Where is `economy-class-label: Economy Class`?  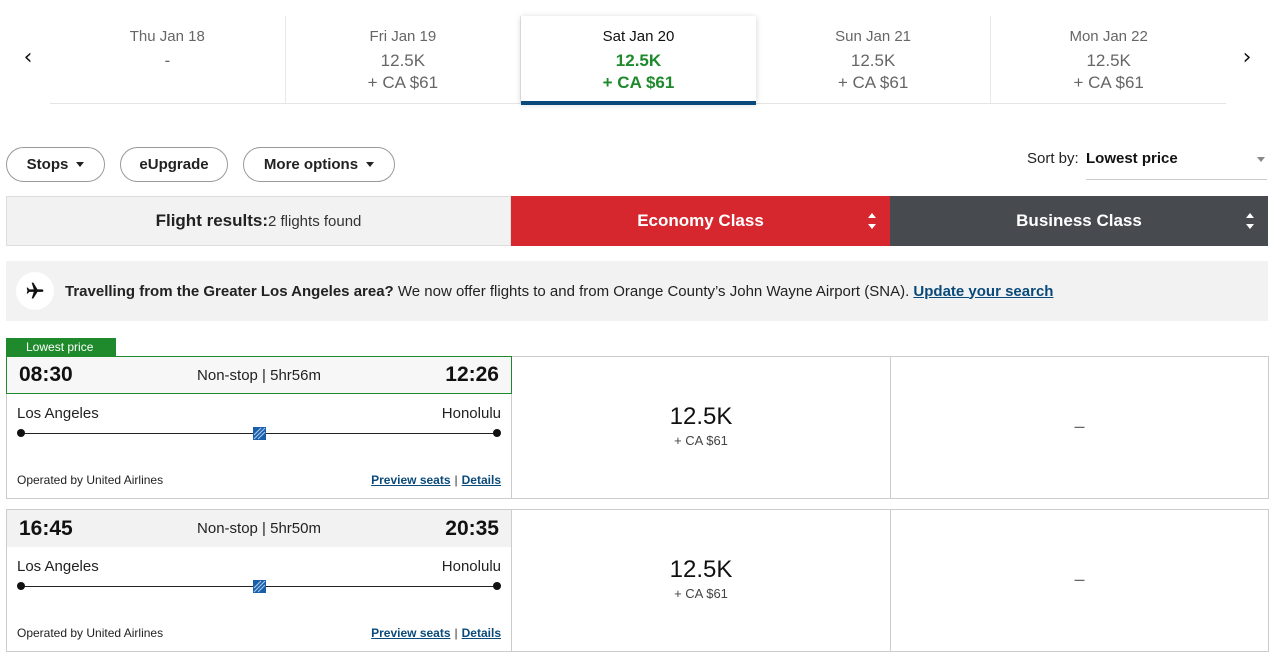 economy-class-label: Economy Class is located at coordinates (700, 220).